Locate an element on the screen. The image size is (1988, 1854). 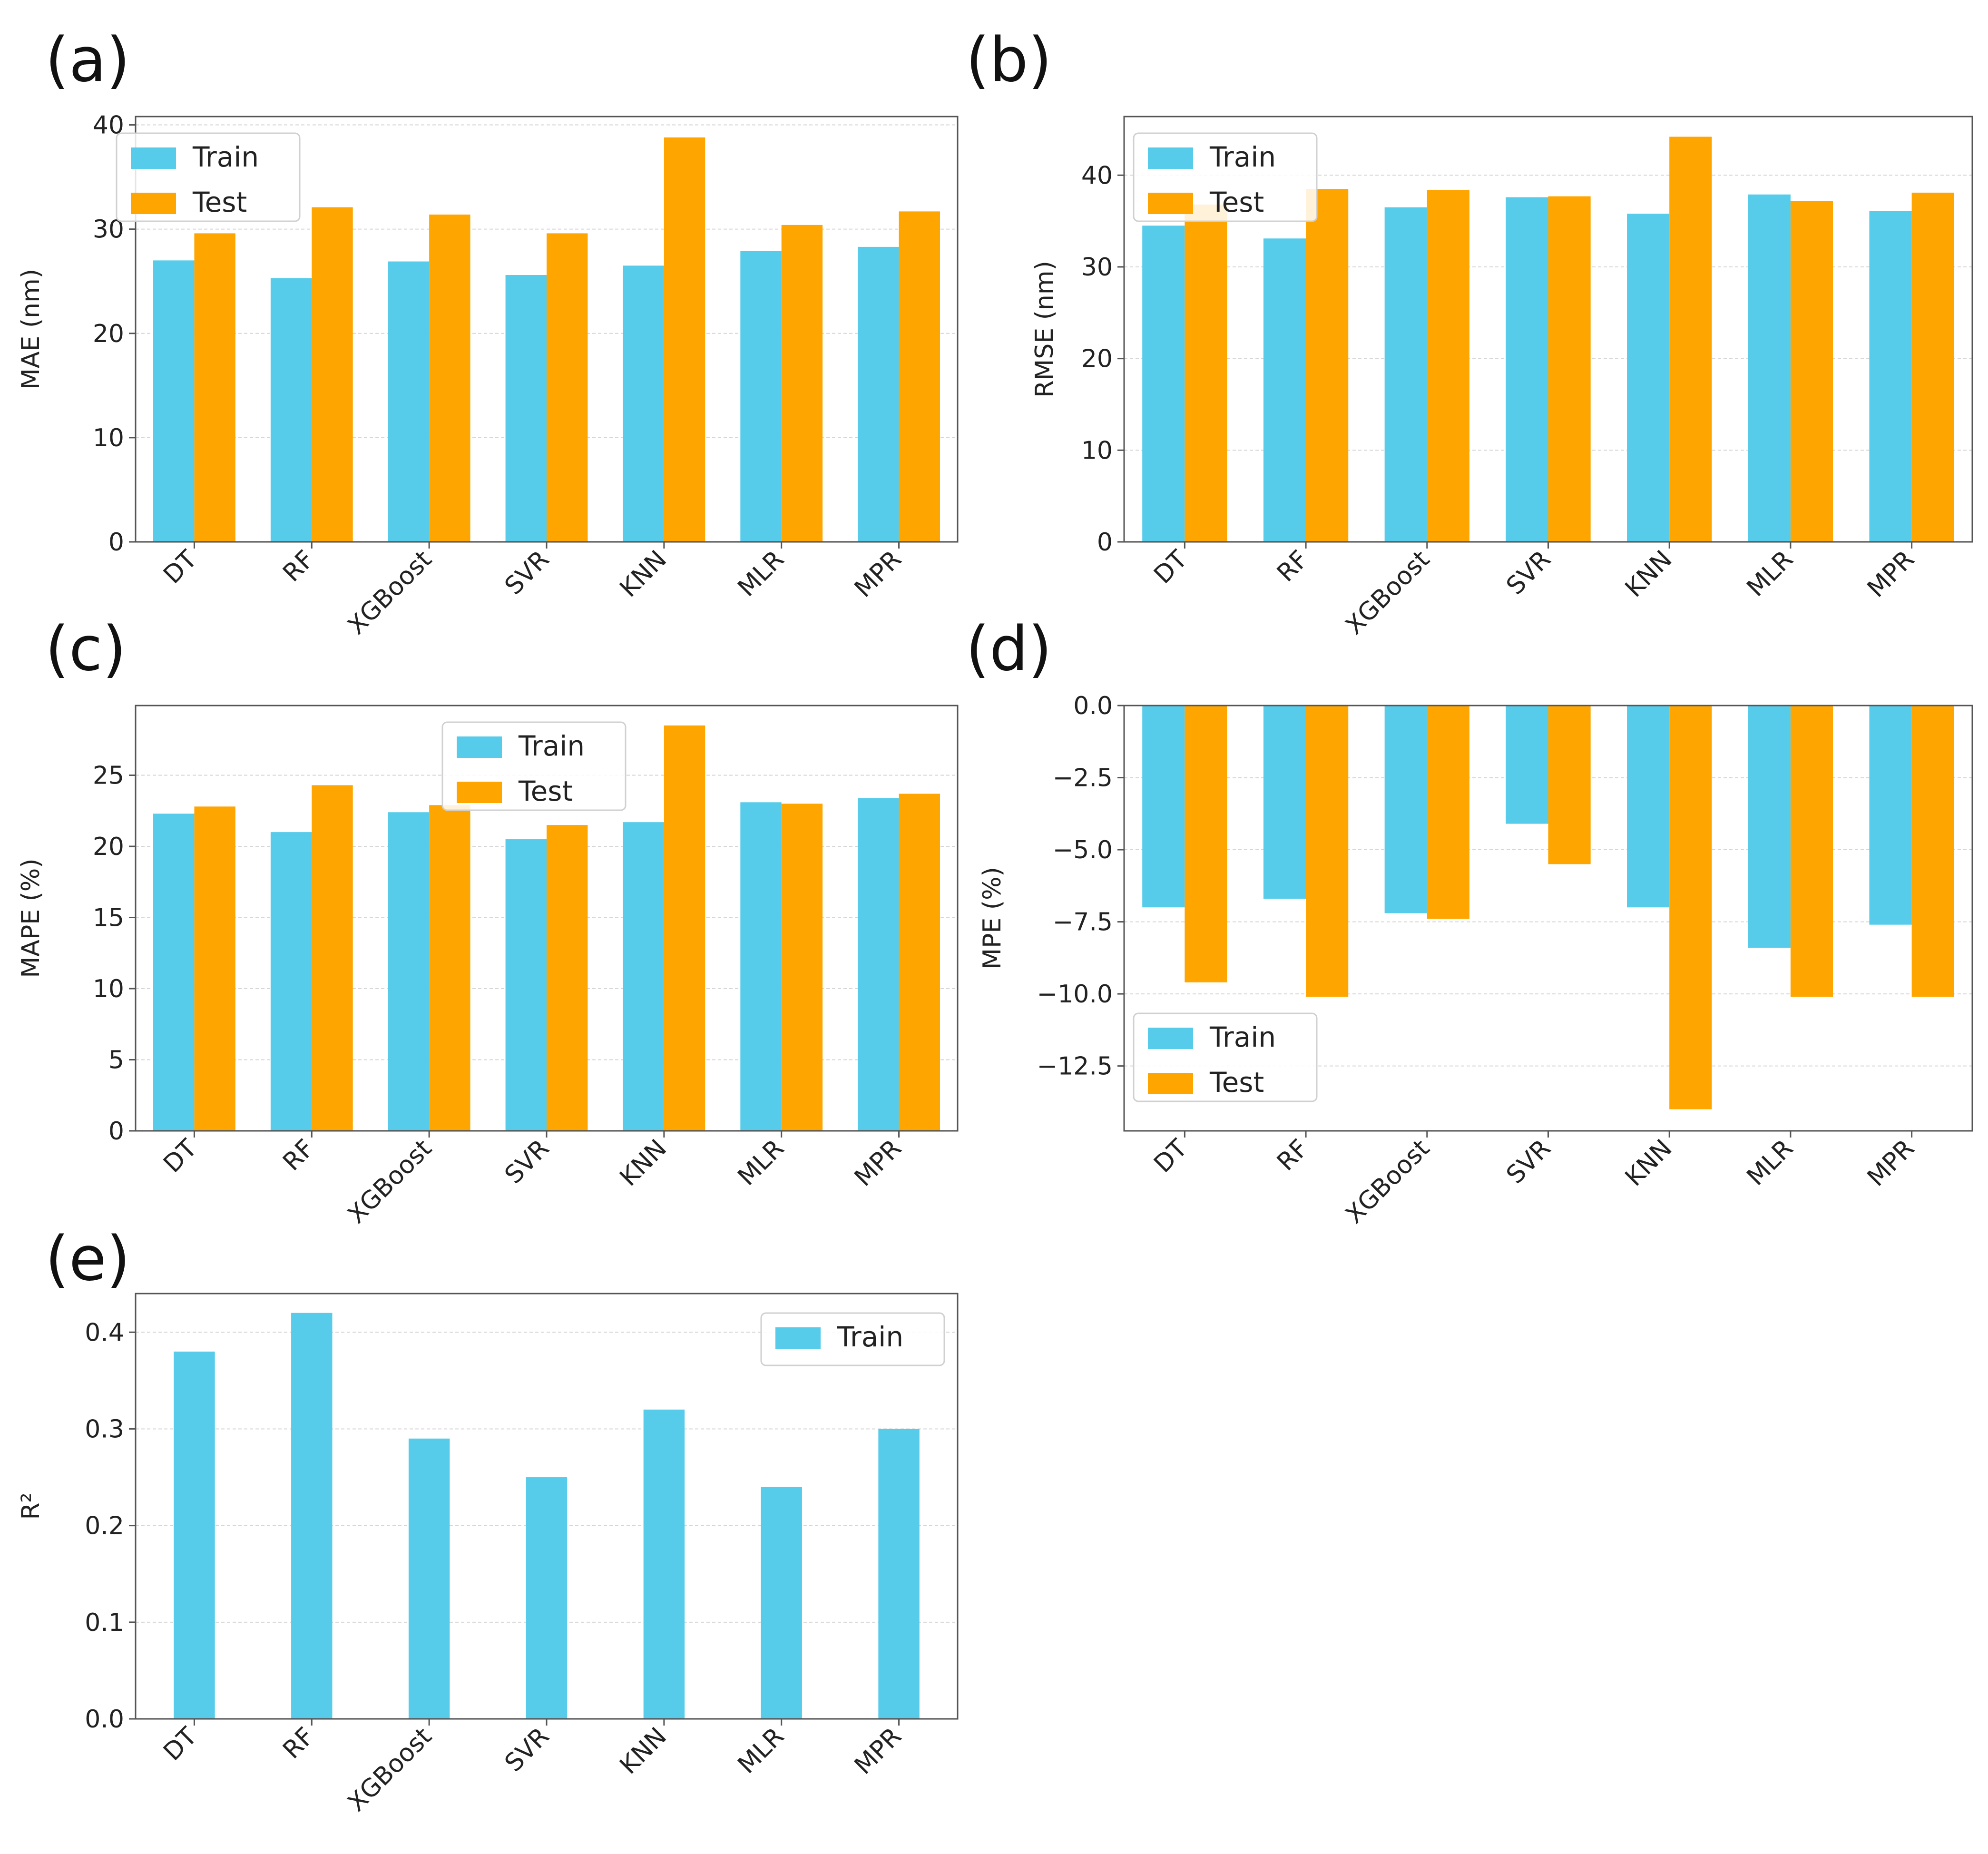
y-tick-label: 40 is located at coordinates (1097, 176).